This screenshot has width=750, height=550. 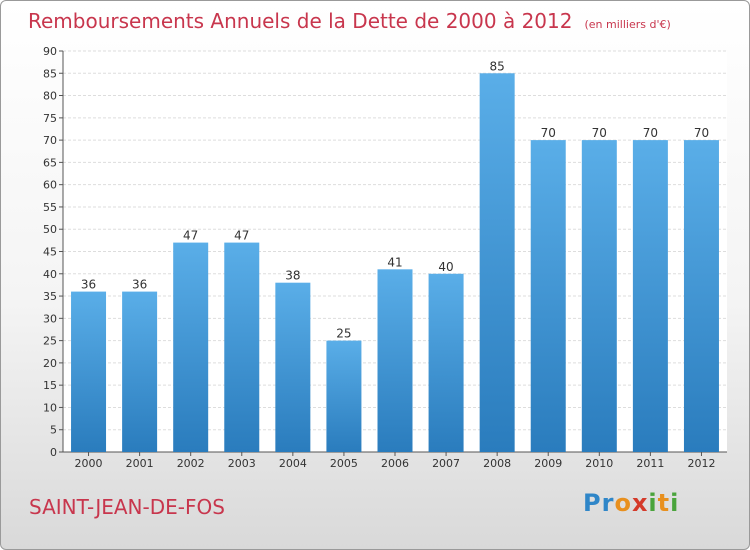 I want to click on y-tick-label: 60, so click(x=50, y=185).